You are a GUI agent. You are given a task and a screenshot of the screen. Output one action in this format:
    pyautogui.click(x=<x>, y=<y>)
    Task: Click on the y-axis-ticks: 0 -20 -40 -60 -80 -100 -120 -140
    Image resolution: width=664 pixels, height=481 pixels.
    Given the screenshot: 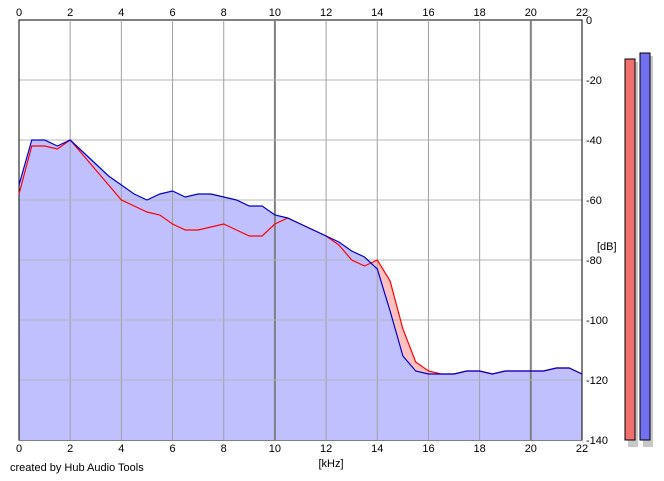 What is the action you would take?
    pyautogui.click(x=597, y=231)
    